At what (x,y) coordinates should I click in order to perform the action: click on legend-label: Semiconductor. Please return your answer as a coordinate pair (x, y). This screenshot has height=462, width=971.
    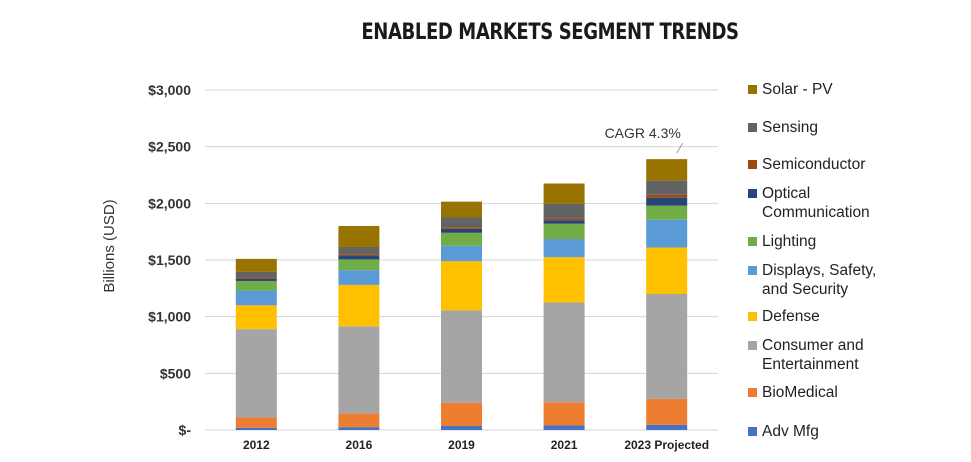
    Looking at the image, I should click on (814, 164).